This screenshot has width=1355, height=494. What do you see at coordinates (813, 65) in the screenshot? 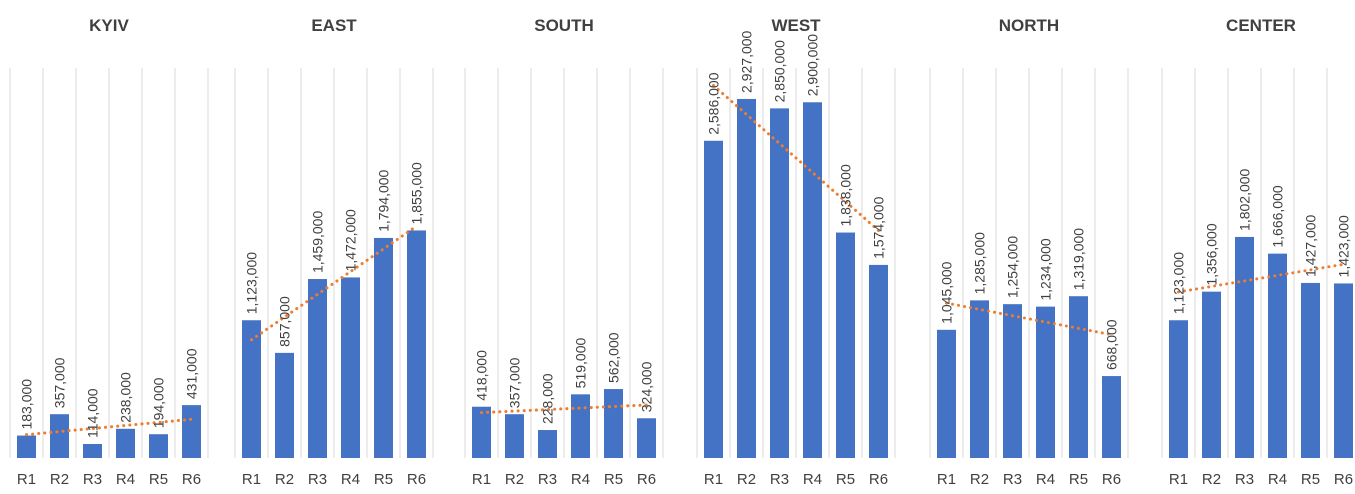
I see `data-label: 2,900,000` at bounding box center [813, 65].